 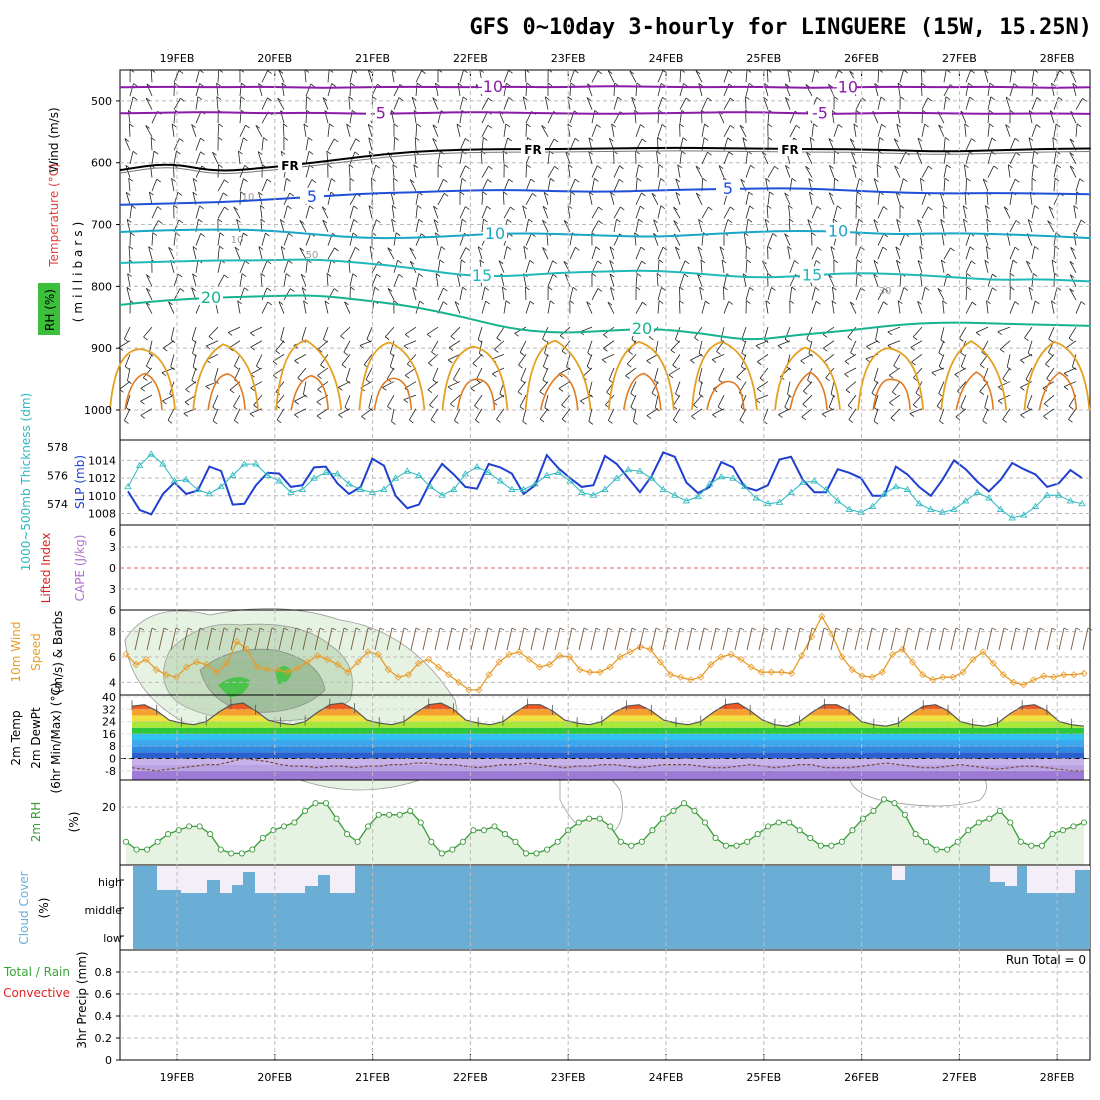 What do you see at coordinates (470, 58) in the screenshot?
I see `top-date-label: 22FEB` at bounding box center [470, 58].